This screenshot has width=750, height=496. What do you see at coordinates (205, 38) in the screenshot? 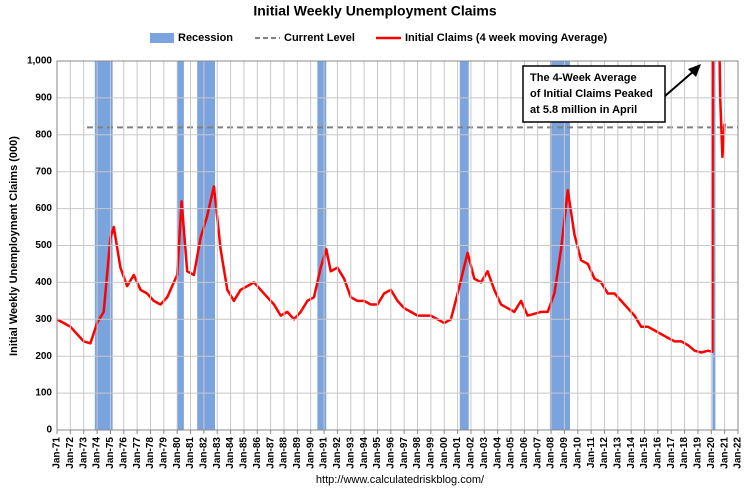
I see `legend-label: Recession` at bounding box center [205, 38].